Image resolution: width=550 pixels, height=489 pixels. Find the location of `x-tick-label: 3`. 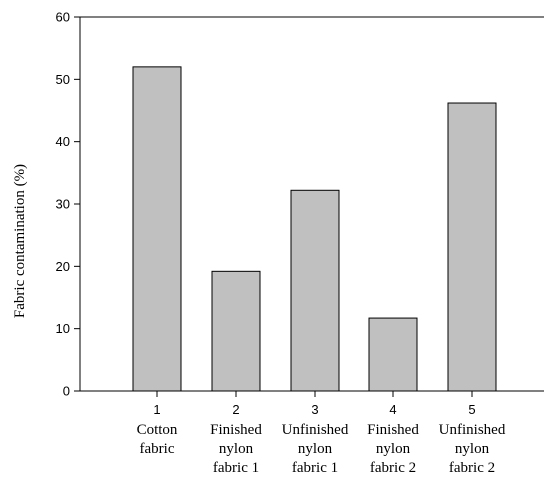

x-tick-label: 3 is located at coordinates (314, 409).